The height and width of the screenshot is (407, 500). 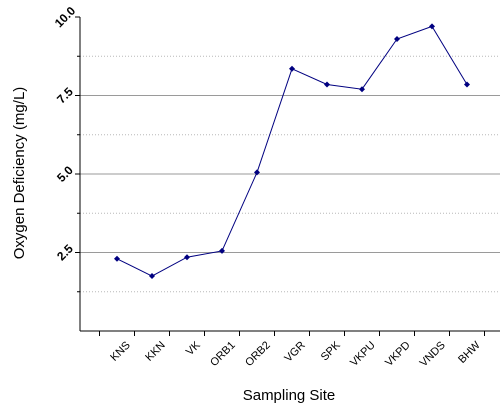 What do you see at coordinates (331, 351) in the screenshot?
I see `x-tick-label: SPK` at bounding box center [331, 351].